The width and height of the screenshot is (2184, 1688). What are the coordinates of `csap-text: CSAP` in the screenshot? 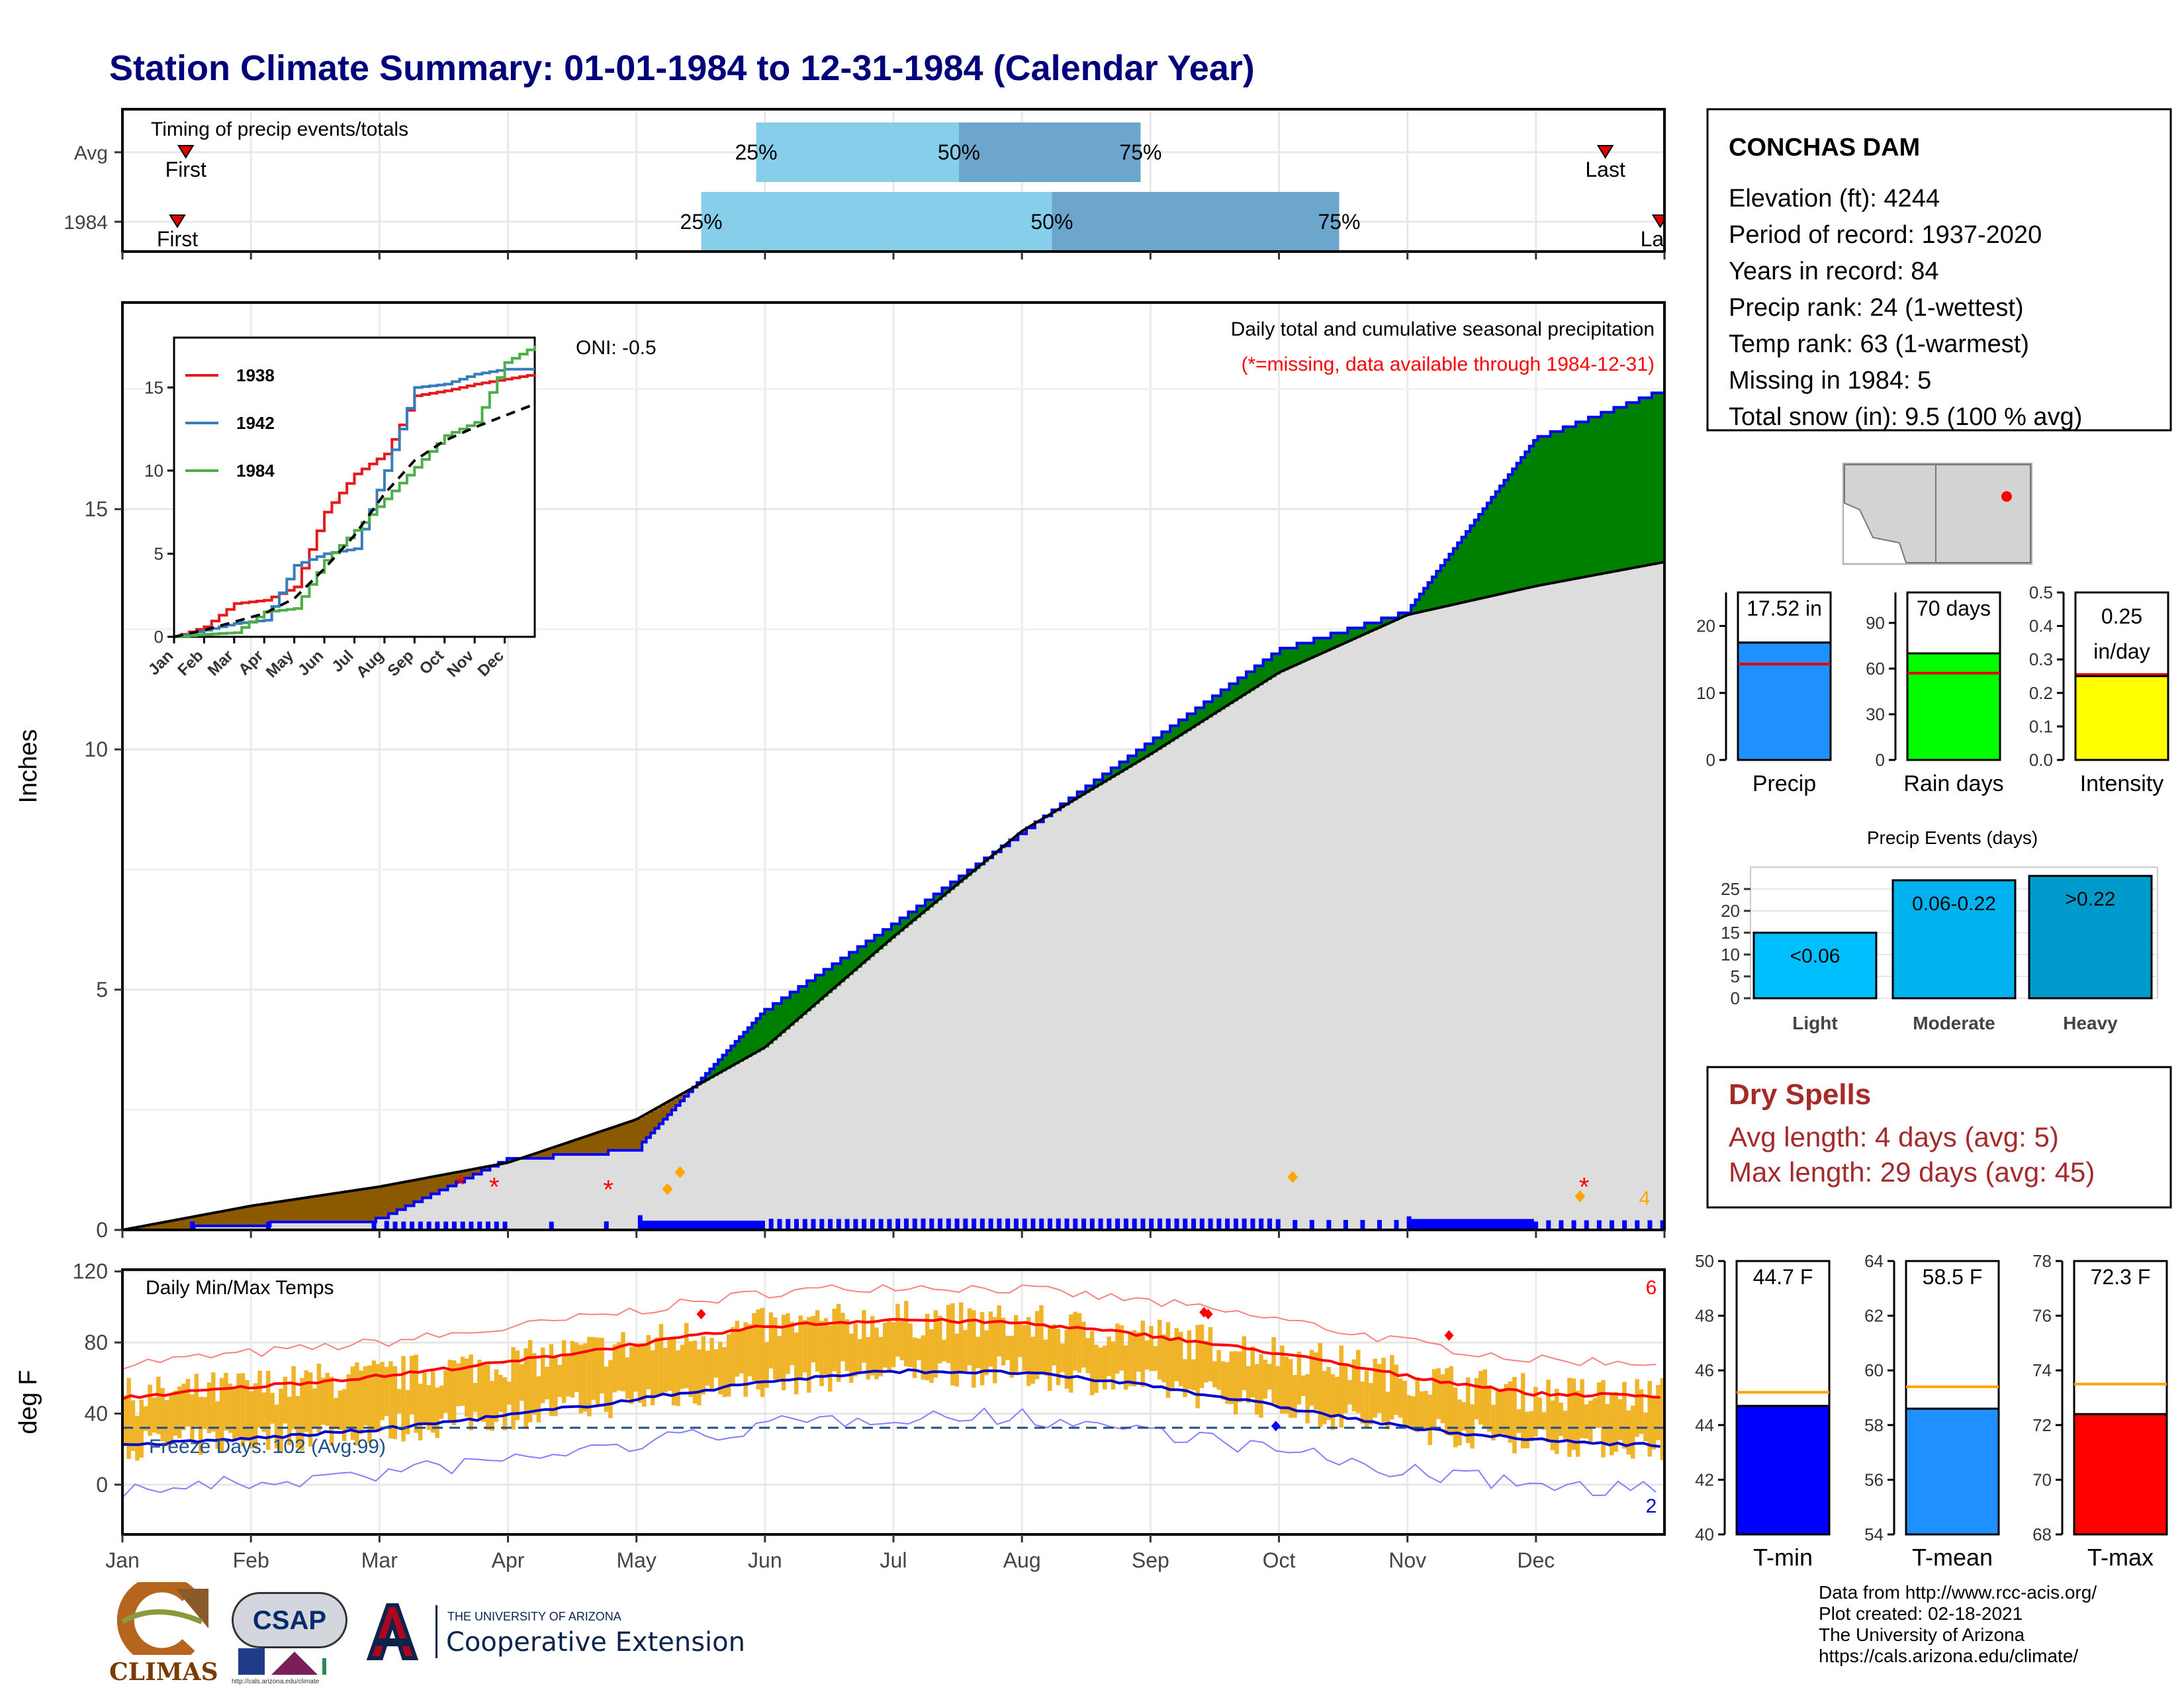 It's located at (289, 1620).